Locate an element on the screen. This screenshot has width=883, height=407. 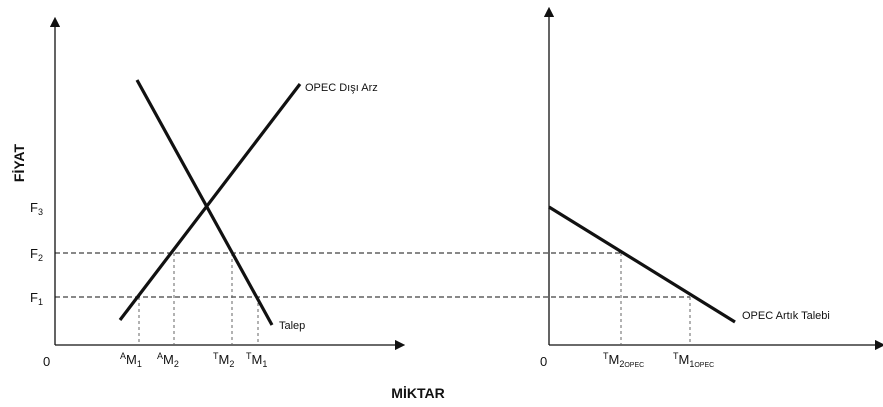
demand-curve-label: Talep is located at coordinates (292, 326).